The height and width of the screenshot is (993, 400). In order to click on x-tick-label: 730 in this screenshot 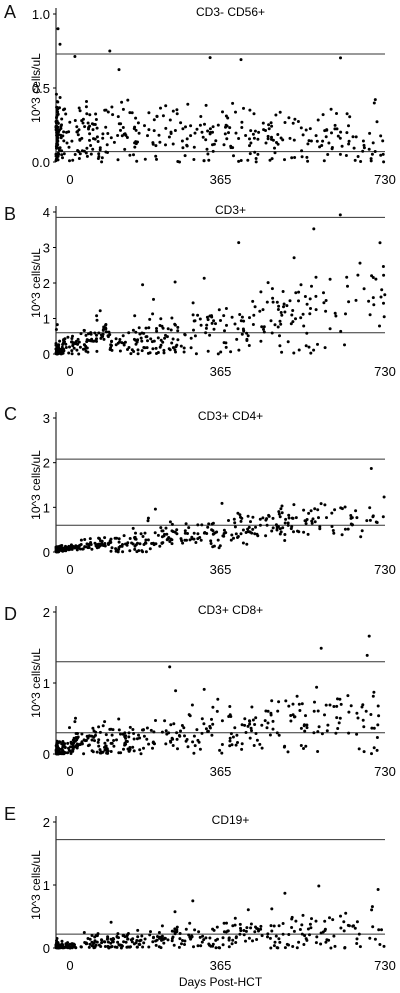, I will do `click(385, 569)`.